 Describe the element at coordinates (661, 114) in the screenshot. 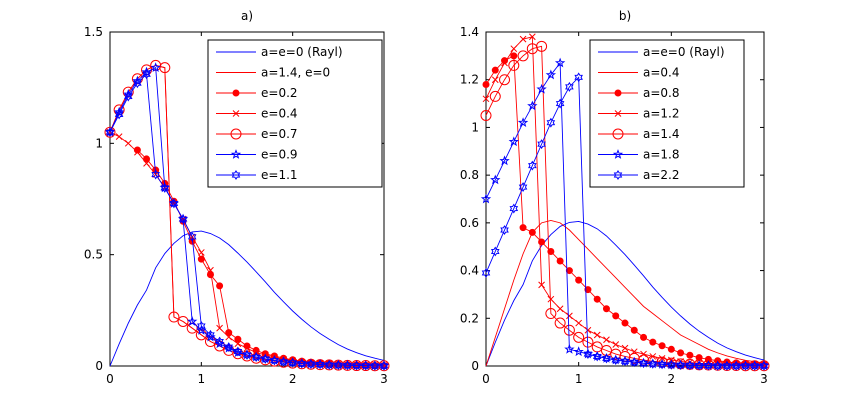

I see `legend-label: a=1.2` at that location.